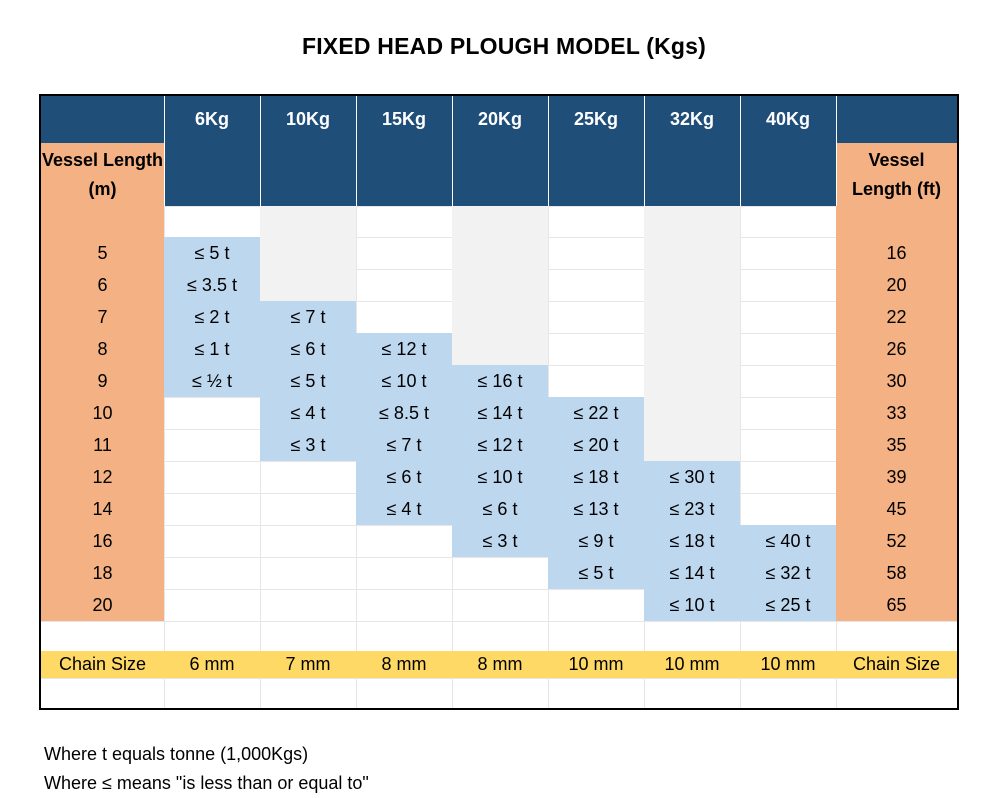  I want to click on chain-size-value: 6 mm, so click(212, 664).